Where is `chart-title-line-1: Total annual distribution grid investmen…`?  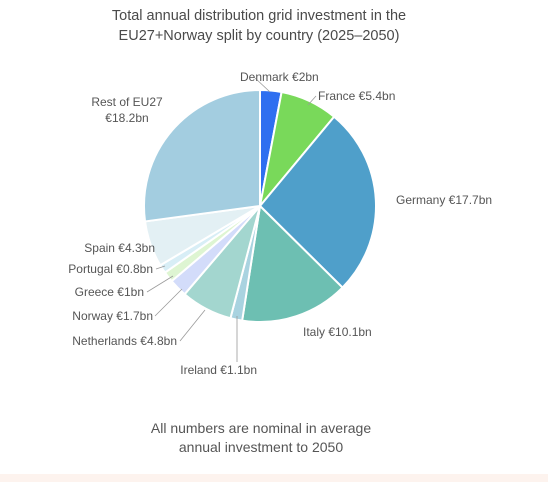
chart-title-line-1: Total annual distribution grid investmen… is located at coordinates (259, 16).